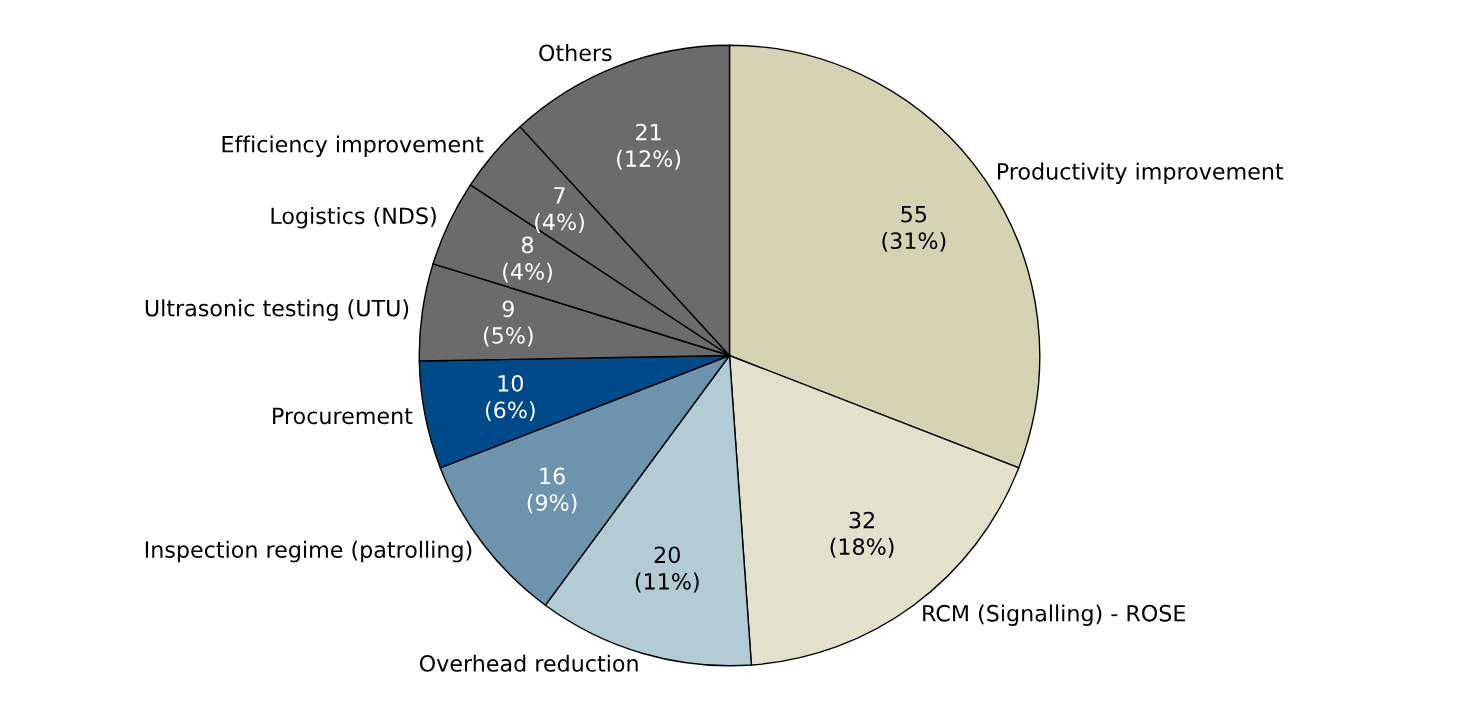  Describe the element at coordinates (343, 416) in the screenshot. I see `slice-label: Procurement` at that location.